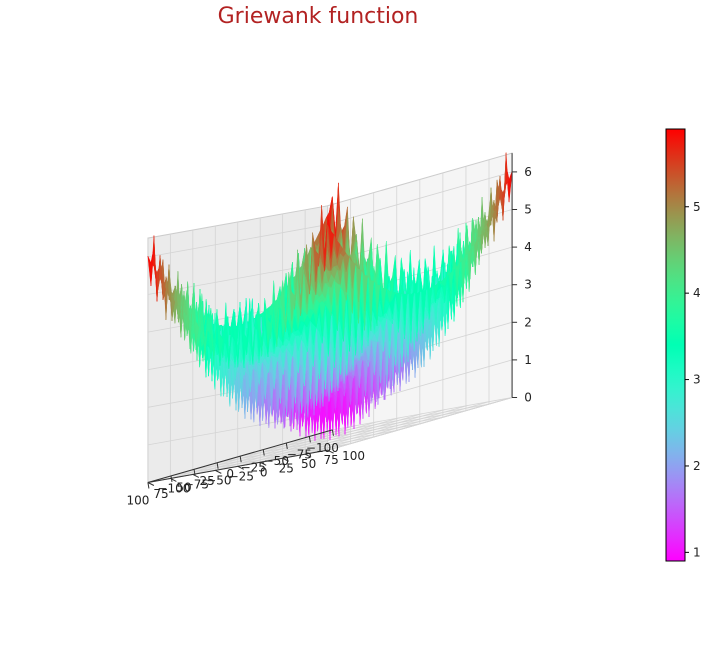  I want to click on y-tick-label: 25, so click(286, 468).